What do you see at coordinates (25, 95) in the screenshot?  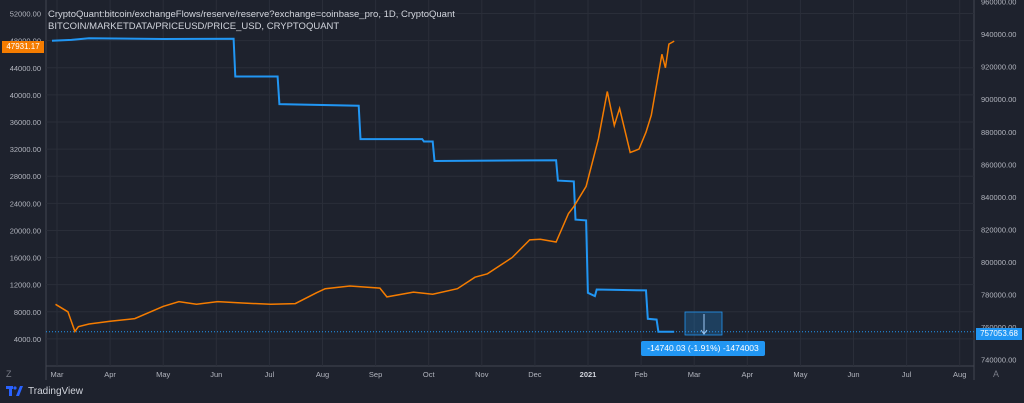 I see `left-tick-label: 40000.00` at bounding box center [25, 95].